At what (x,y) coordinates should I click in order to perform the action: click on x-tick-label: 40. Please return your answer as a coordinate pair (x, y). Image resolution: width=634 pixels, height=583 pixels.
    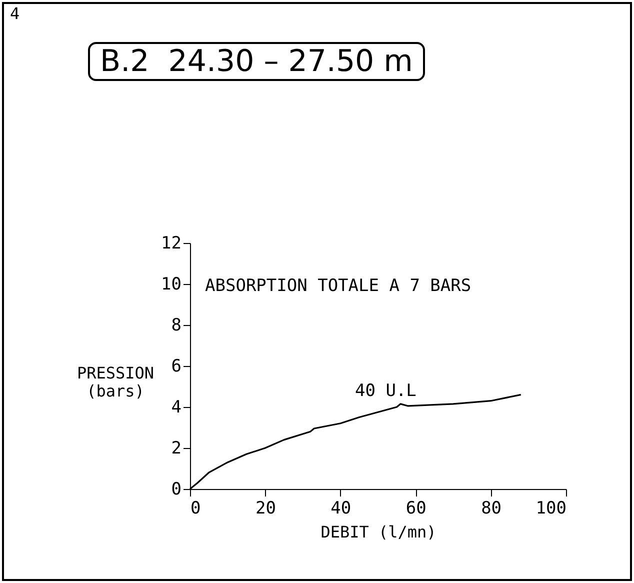
    Looking at the image, I should click on (341, 508).